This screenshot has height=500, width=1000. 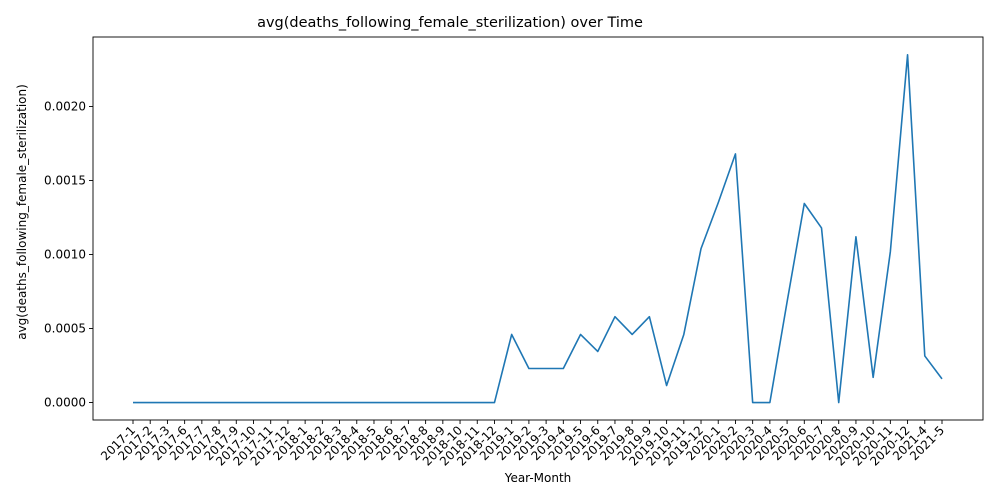 I want to click on y-tick-label: 0.0005, so click(x=65, y=329).